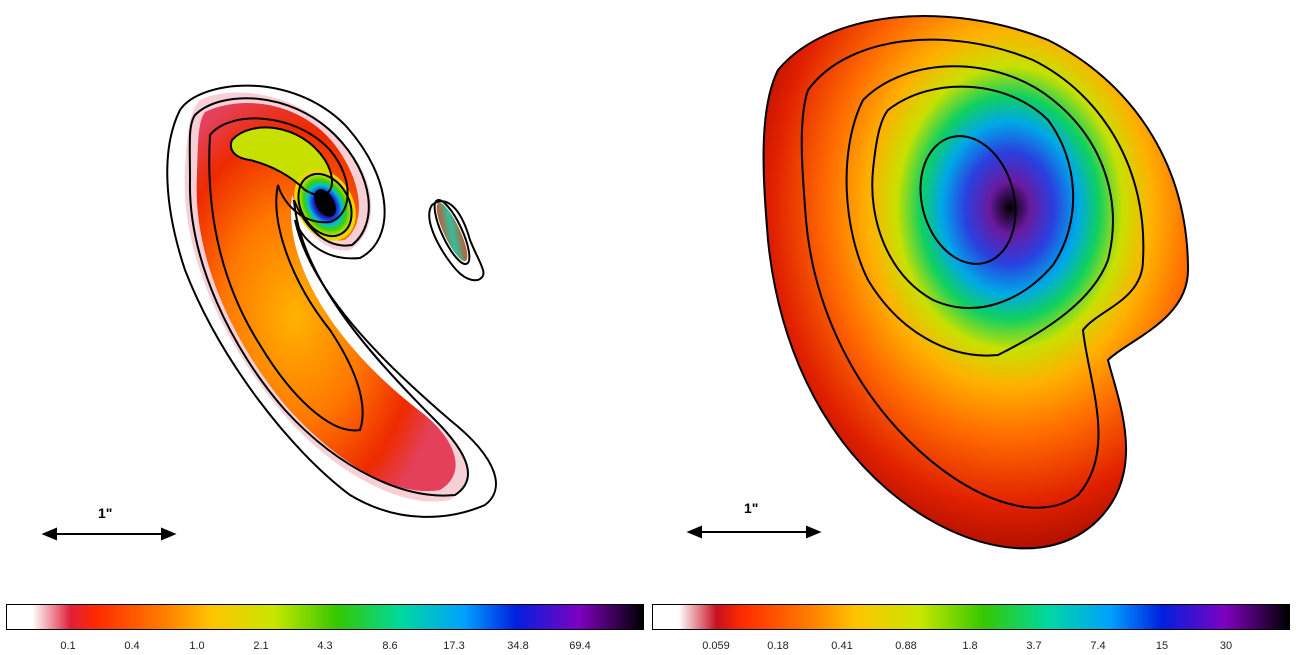 The width and height of the screenshot is (1296, 655). I want to click on left-colorbar-gradient, so click(325, 617).